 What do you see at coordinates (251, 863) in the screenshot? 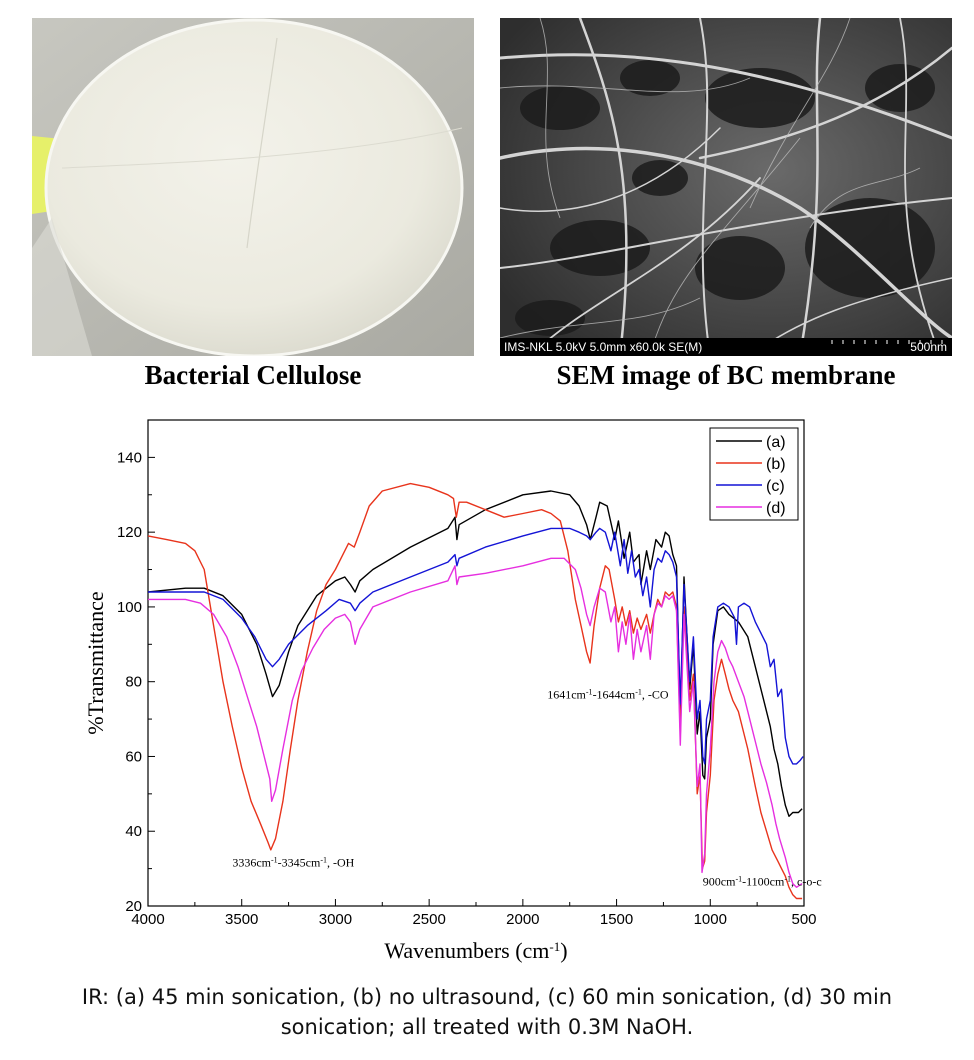
I see `annotation-wavenumber-low: 3336cm` at bounding box center [251, 863].